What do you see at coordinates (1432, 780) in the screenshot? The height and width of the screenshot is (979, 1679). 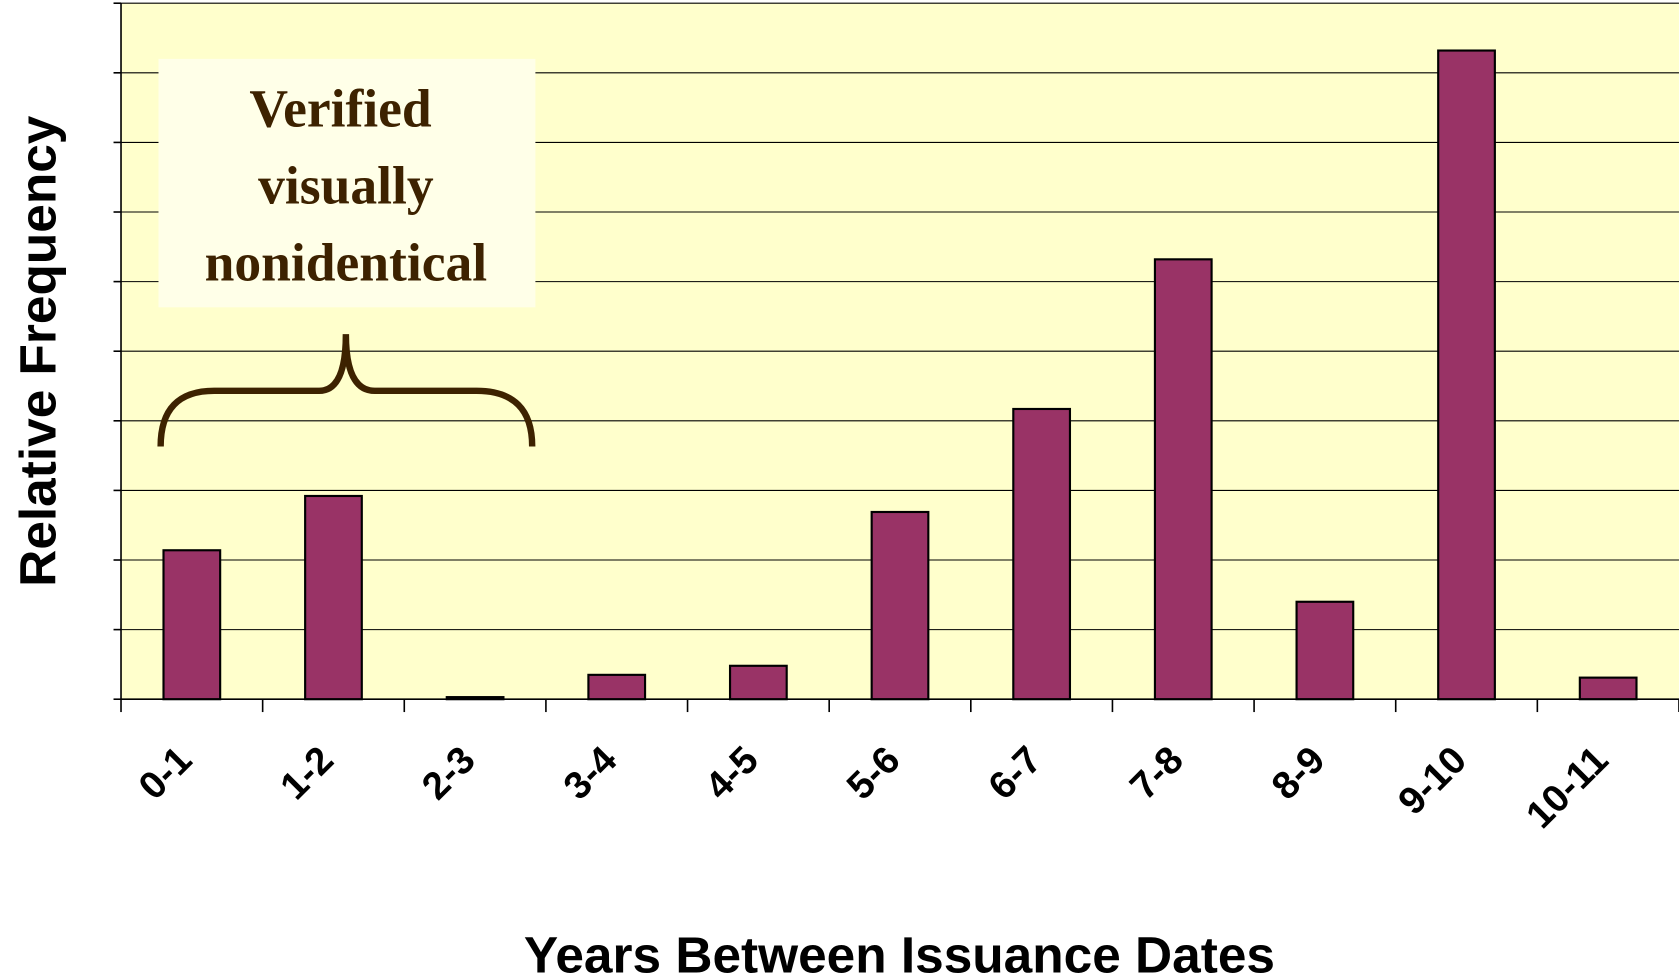 I see `x-tick-label: 9-10` at bounding box center [1432, 780].